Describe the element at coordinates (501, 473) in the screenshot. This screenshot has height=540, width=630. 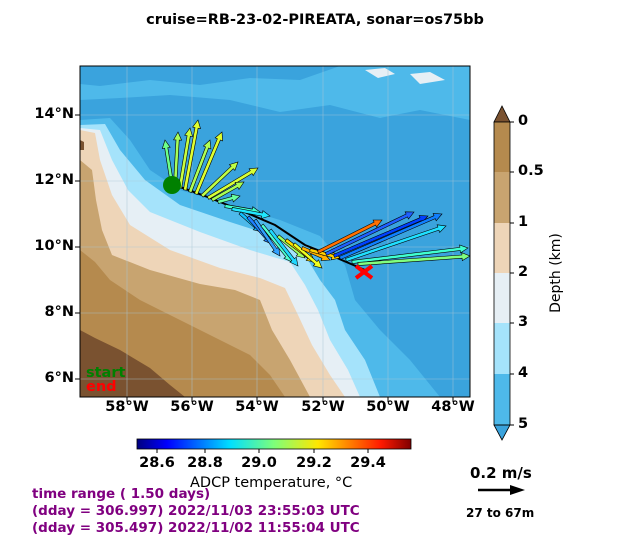
I see `scale-speed-label: 0.2 m/s` at that location.